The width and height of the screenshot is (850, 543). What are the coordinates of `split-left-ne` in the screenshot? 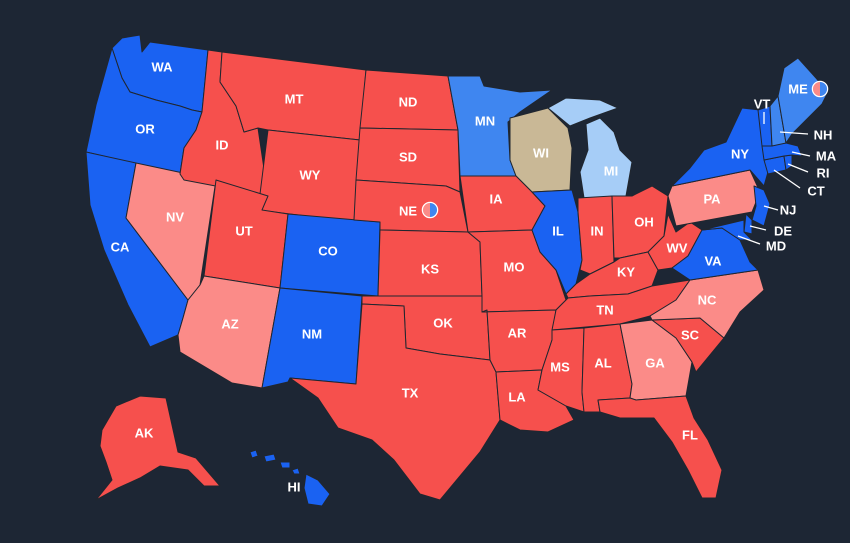 It's located at (426, 210).